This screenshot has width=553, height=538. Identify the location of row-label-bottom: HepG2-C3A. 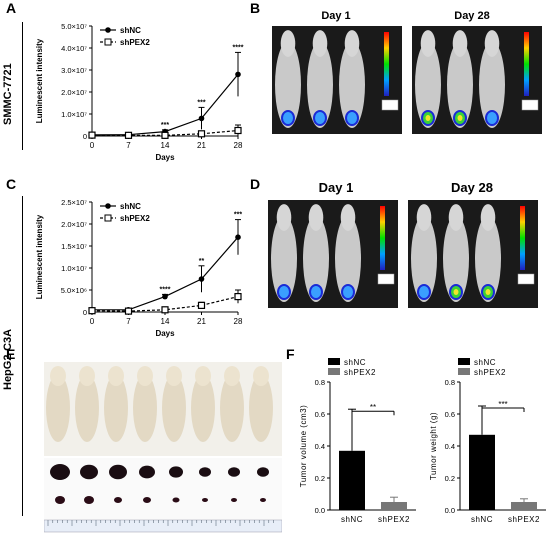
(8, 359).